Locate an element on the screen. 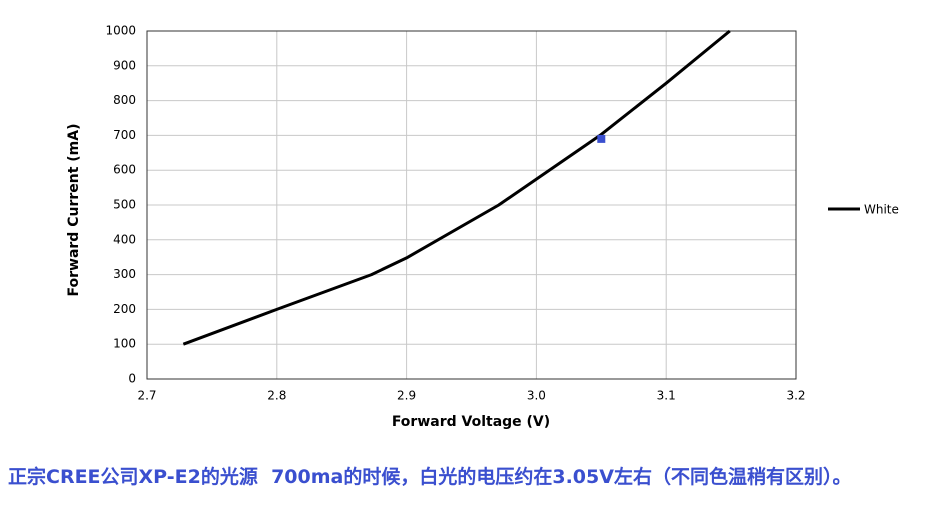 The width and height of the screenshot is (934, 514). y-tick-label: 600 is located at coordinates (124, 170).